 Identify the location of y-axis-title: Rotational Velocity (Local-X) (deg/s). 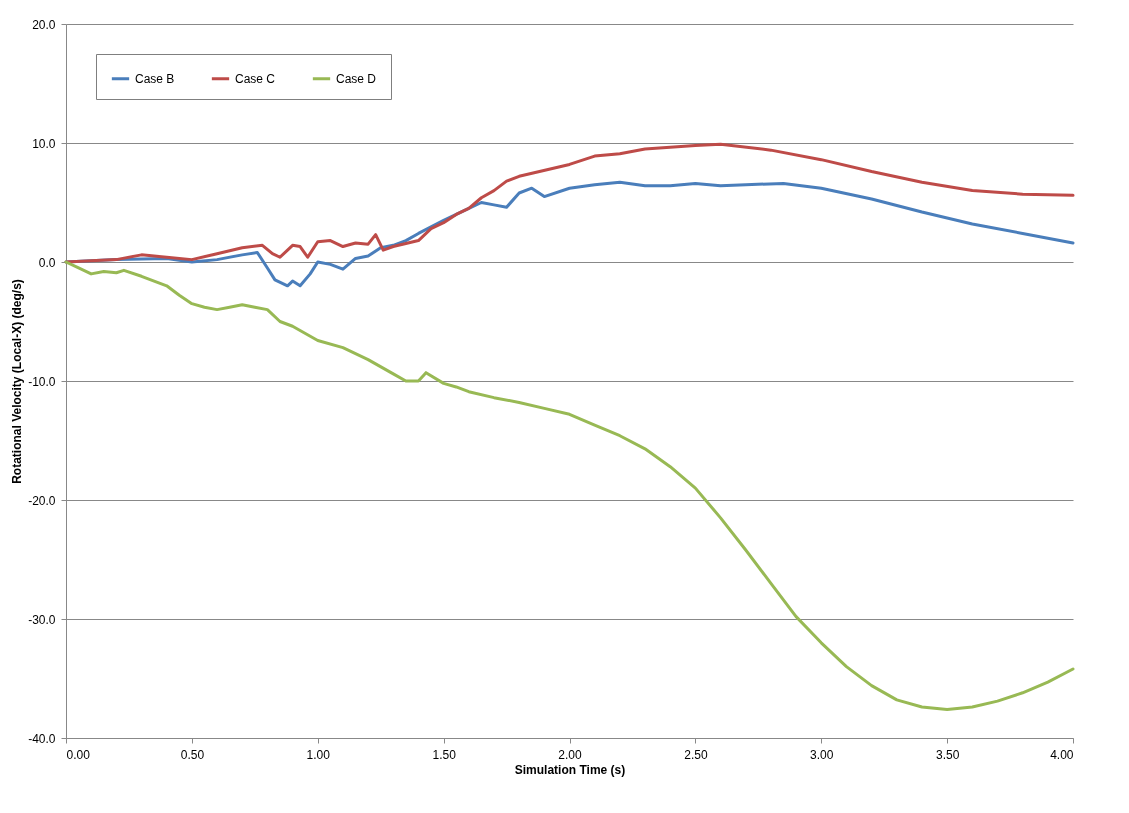
(17, 381).